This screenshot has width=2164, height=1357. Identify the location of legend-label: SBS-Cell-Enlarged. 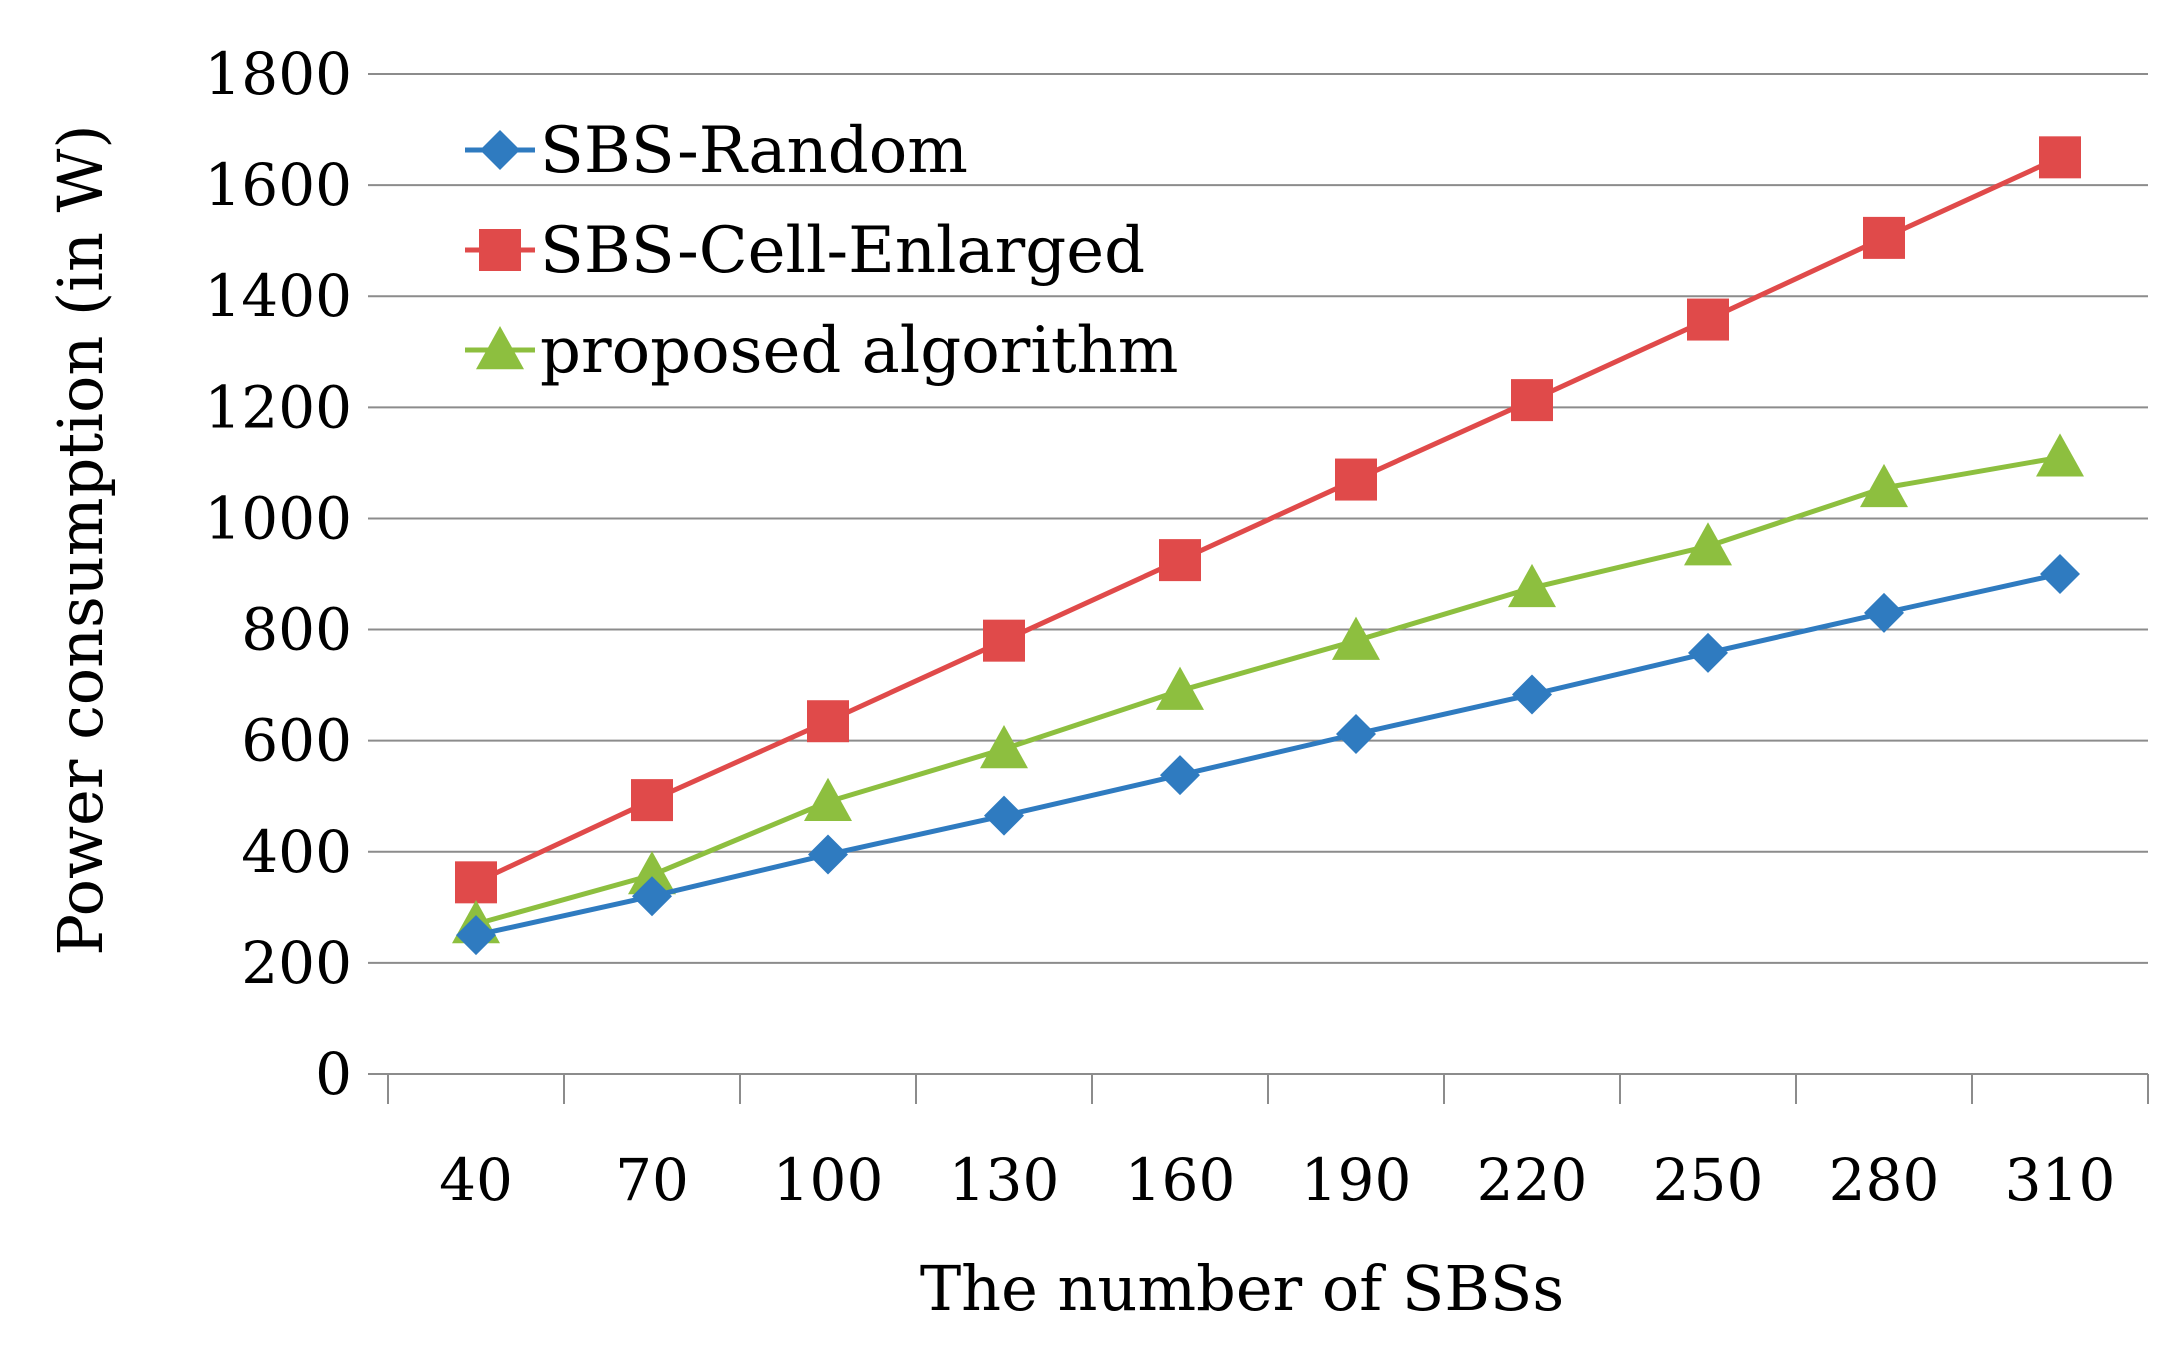
(842, 251).